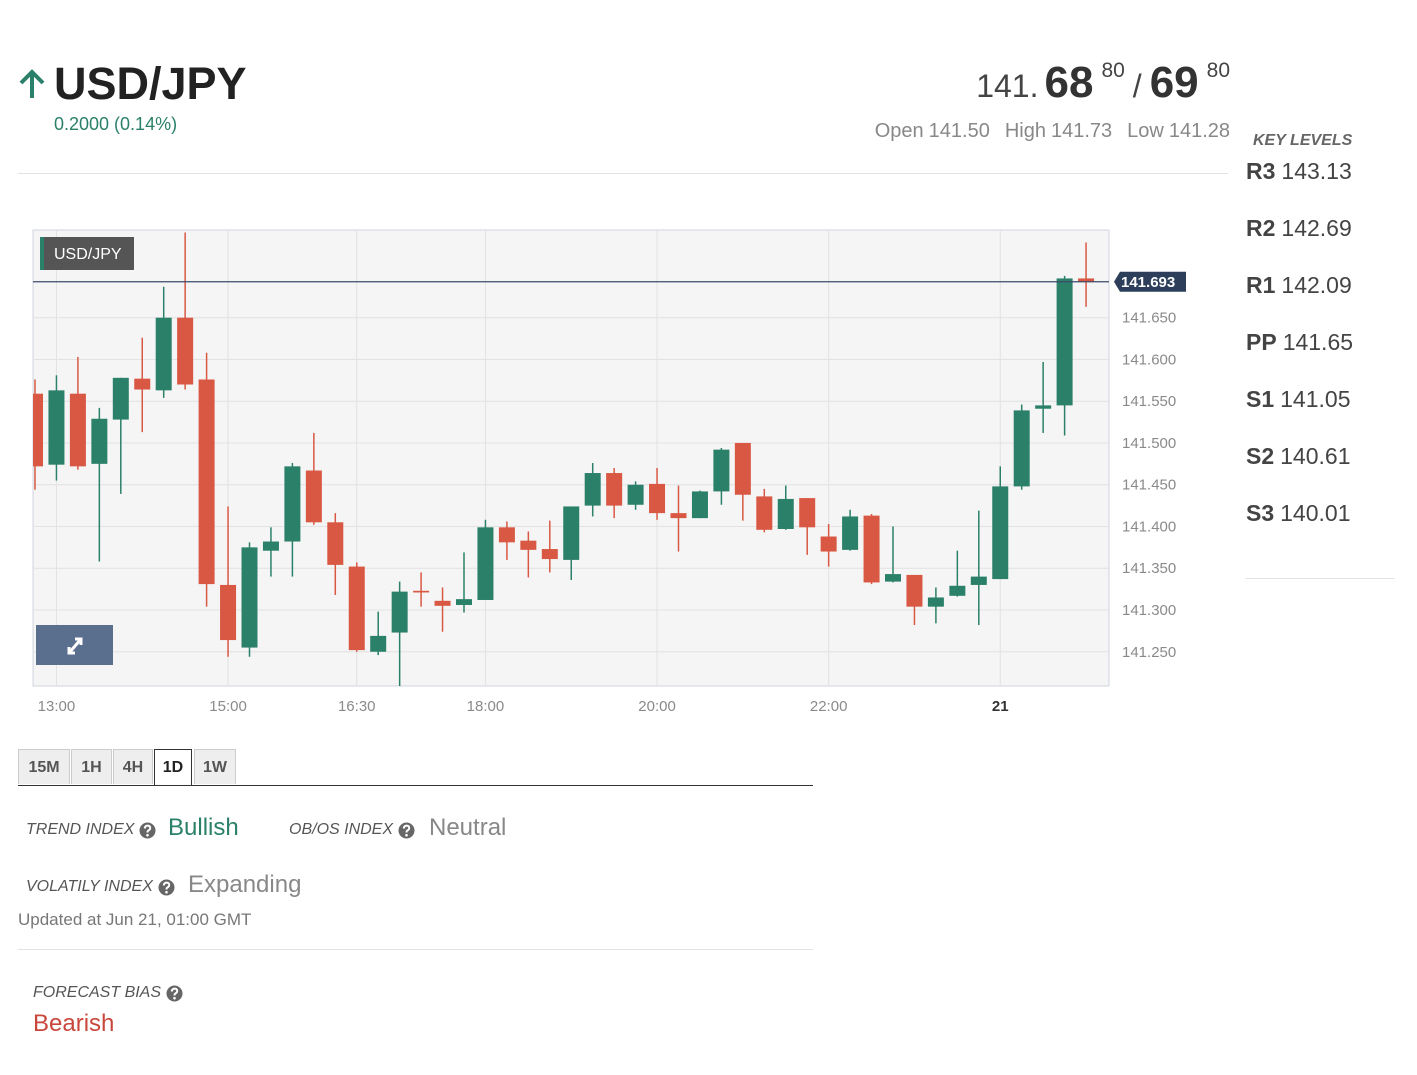 Image resolution: width=1417 pixels, height=1075 pixels. What do you see at coordinates (245, 884) in the screenshot?
I see `volatility-value: Expanding` at bounding box center [245, 884].